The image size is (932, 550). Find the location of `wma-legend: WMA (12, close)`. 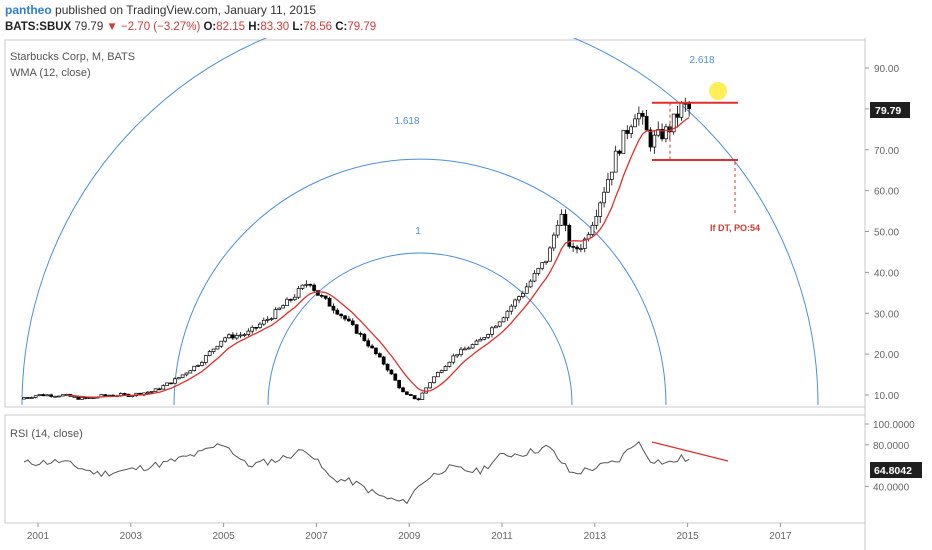

wma-legend: WMA (12, close) is located at coordinates (50, 73).